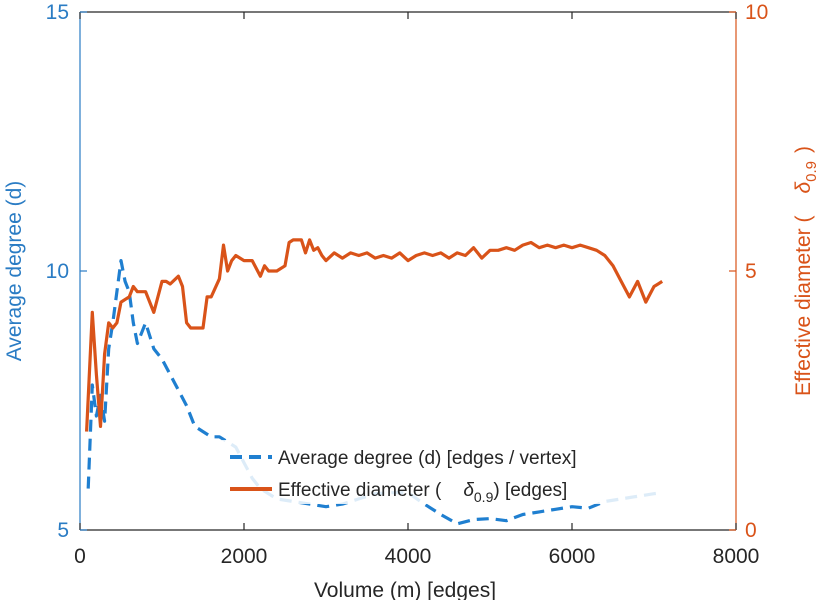 The image size is (829, 600). What do you see at coordinates (756, 12) in the screenshot?
I see `right-tick-label: 10` at bounding box center [756, 12].